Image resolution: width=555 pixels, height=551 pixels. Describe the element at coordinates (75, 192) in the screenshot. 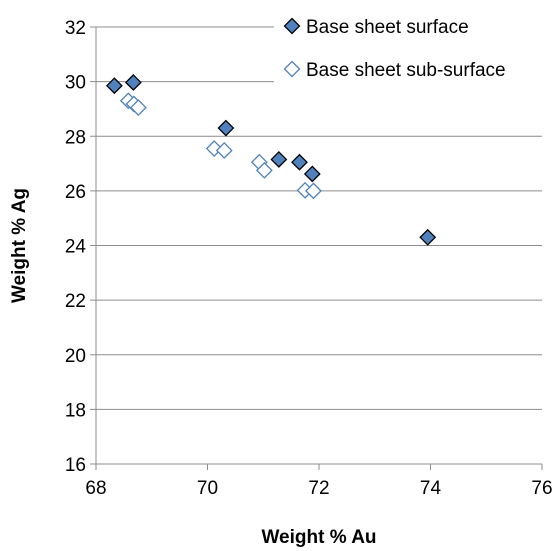

I see `y-tick-label: 26` at that location.